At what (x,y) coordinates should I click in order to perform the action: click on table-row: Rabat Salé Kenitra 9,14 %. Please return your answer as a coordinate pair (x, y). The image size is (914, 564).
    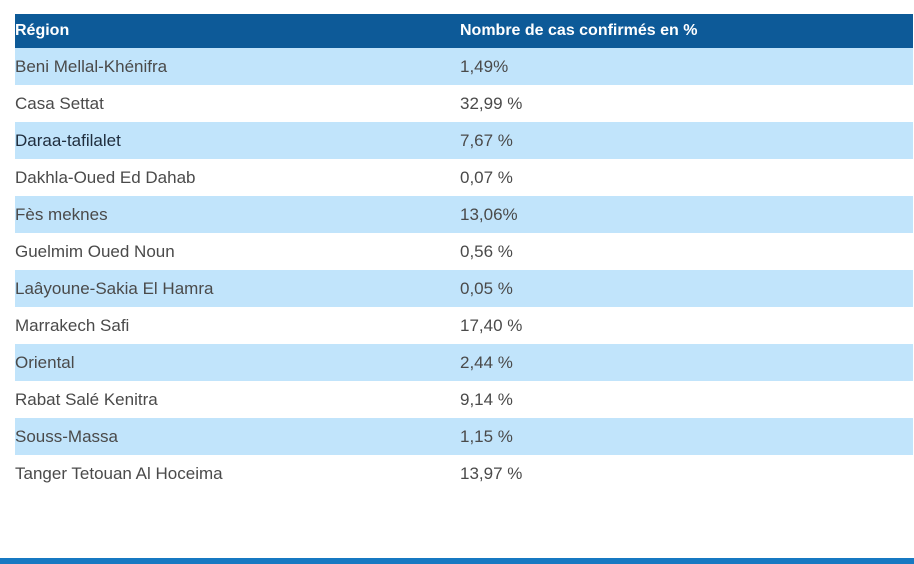
    Looking at the image, I should click on (464, 399).